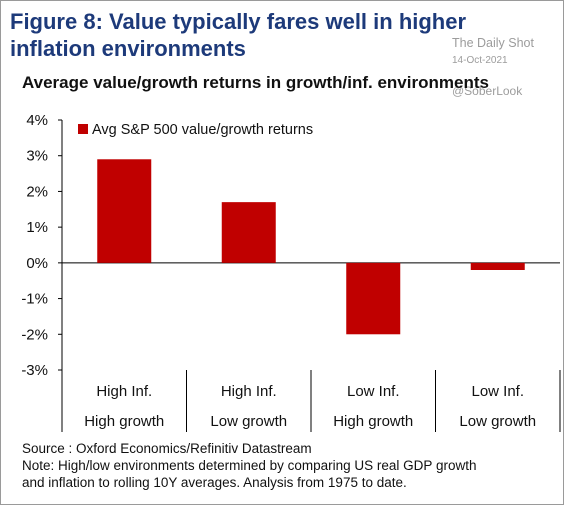 This screenshot has height=505, width=564. What do you see at coordinates (34, 299) in the screenshot?
I see `y-tick-label: -1%` at bounding box center [34, 299].